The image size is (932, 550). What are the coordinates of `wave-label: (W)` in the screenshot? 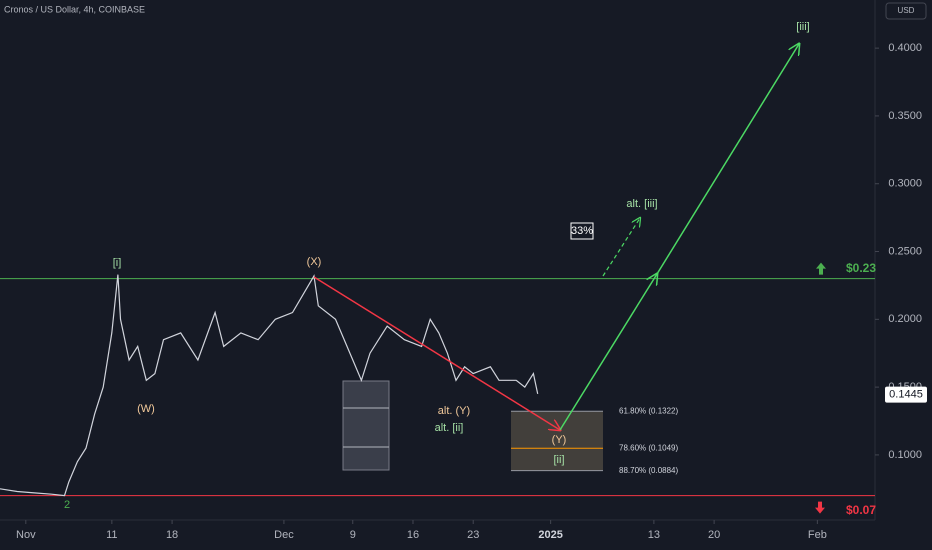 It's located at (146, 409).